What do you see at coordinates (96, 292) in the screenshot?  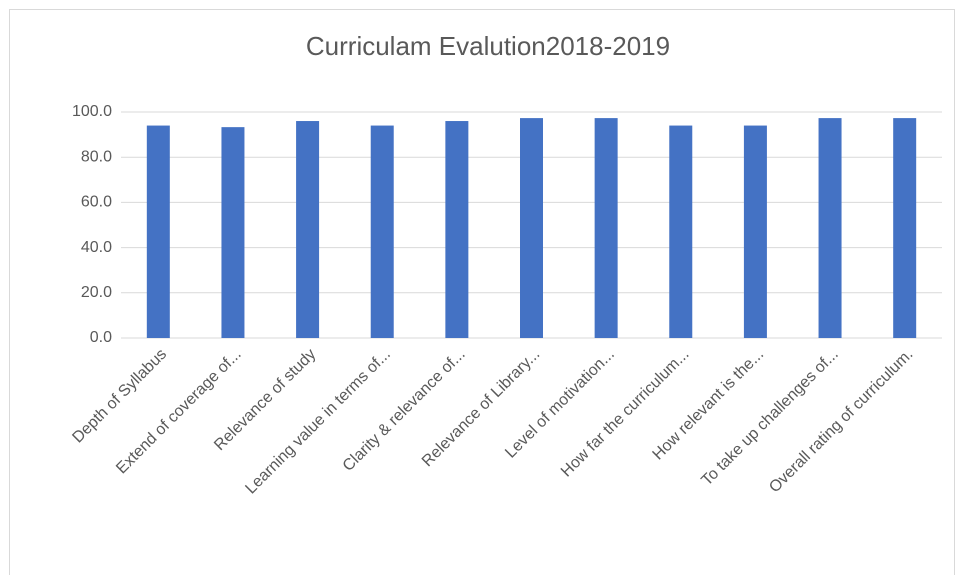 I see `y-tick-label: 20.0` at bounding box center [96, 292].